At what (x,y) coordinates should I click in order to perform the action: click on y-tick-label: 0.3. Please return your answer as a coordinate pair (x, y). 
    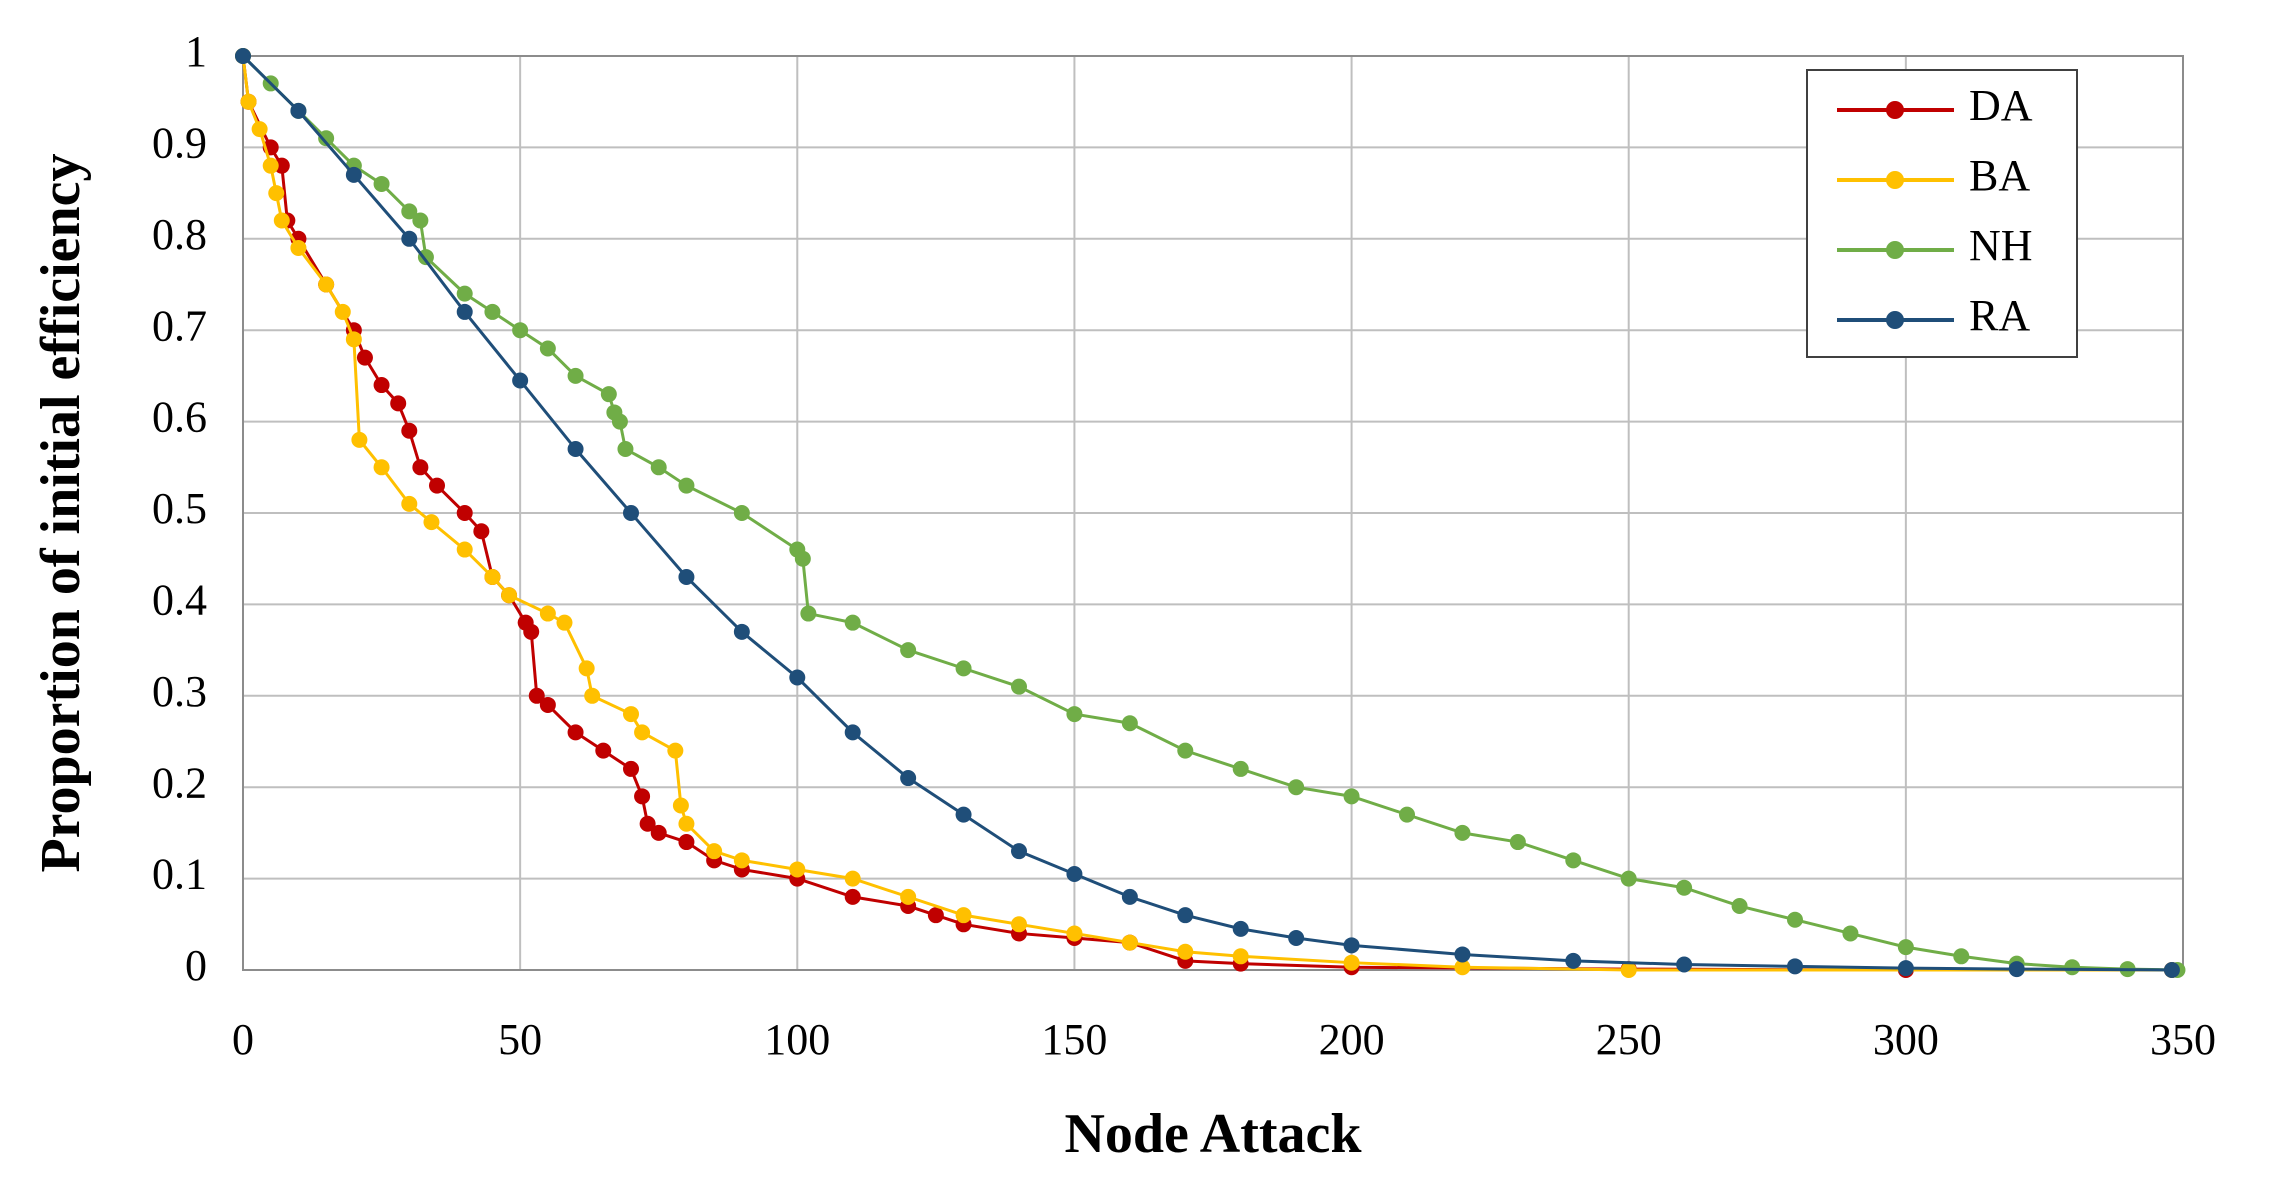
    Looking at the image, I should click on (179, 691).